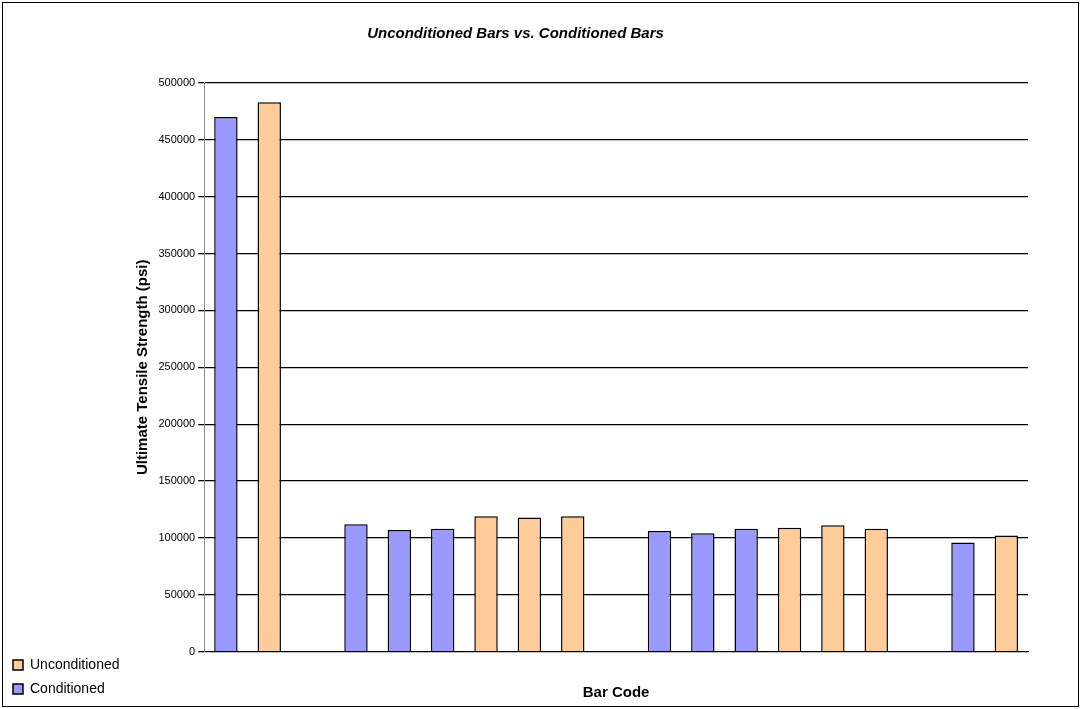  I want to click on x-axis-title: Bar Code, so click(616, 692).